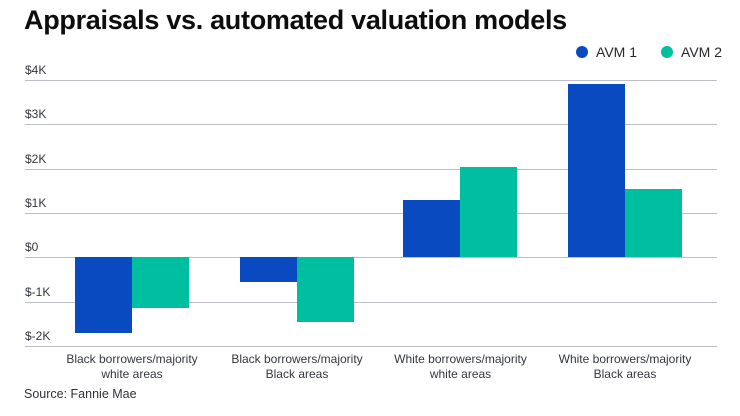 This screenshot has height=416, width=740. Describe the element at coordinates (653, 223) in the screenshot. I see `bar-avm2-group4` at that location.